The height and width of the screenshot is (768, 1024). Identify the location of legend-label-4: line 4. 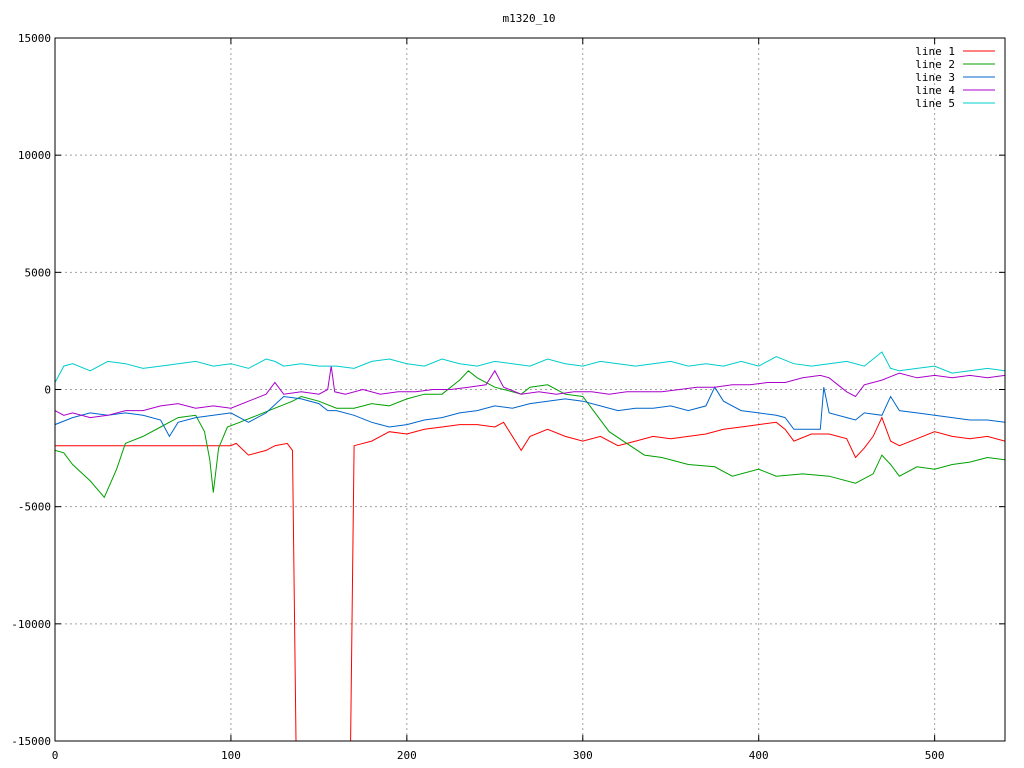
(935, 90).